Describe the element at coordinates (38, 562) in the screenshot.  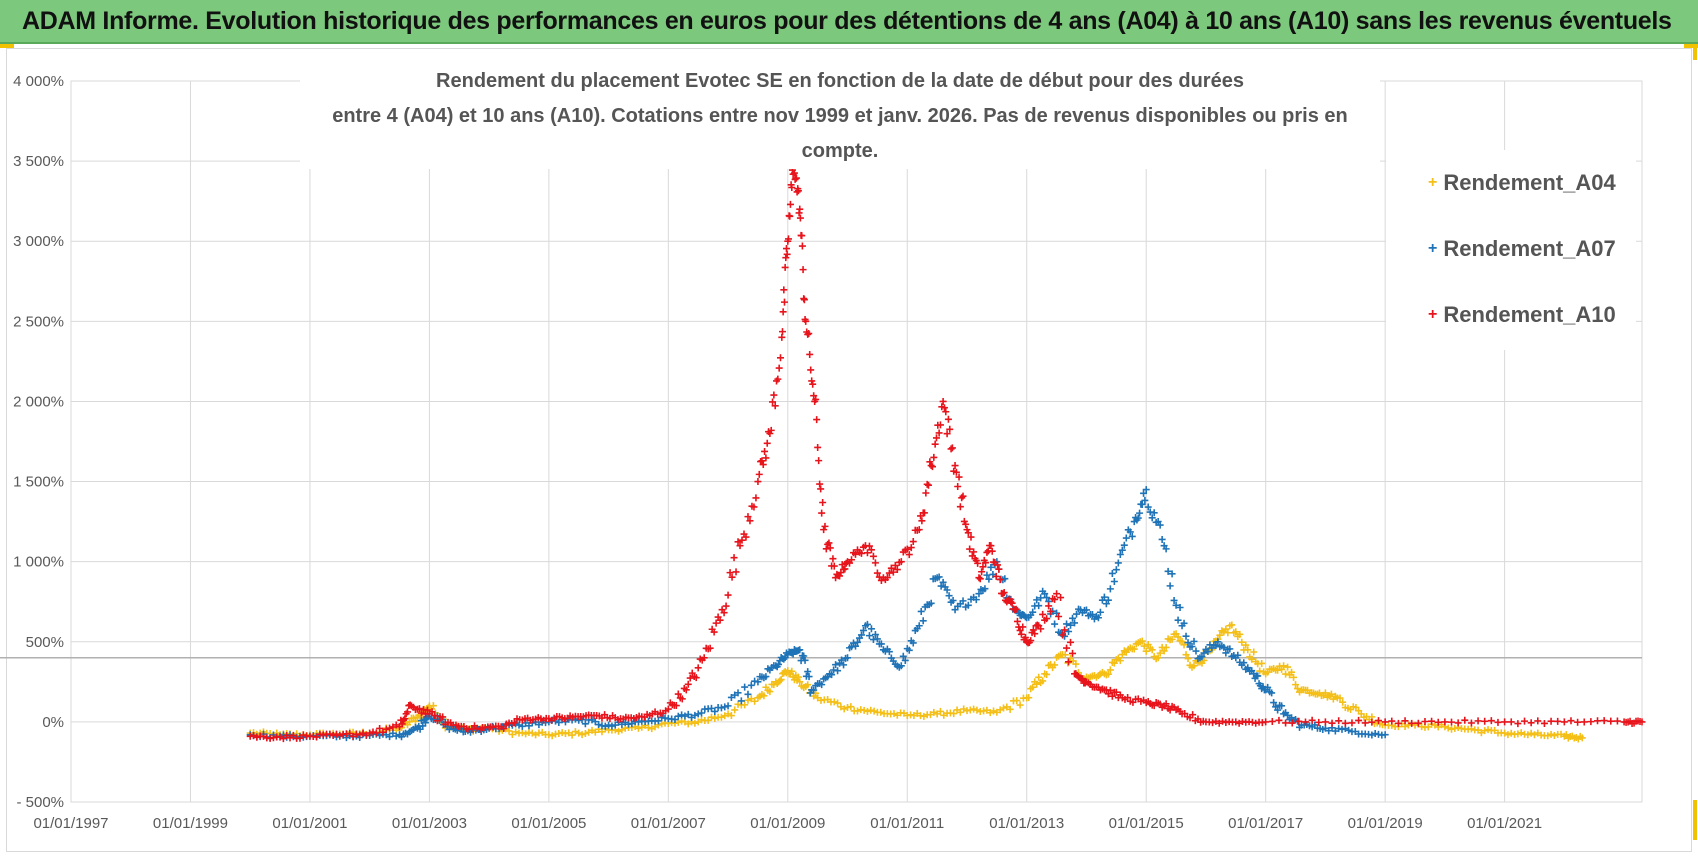
I see `y-tick-label: 1 000%` at that location.